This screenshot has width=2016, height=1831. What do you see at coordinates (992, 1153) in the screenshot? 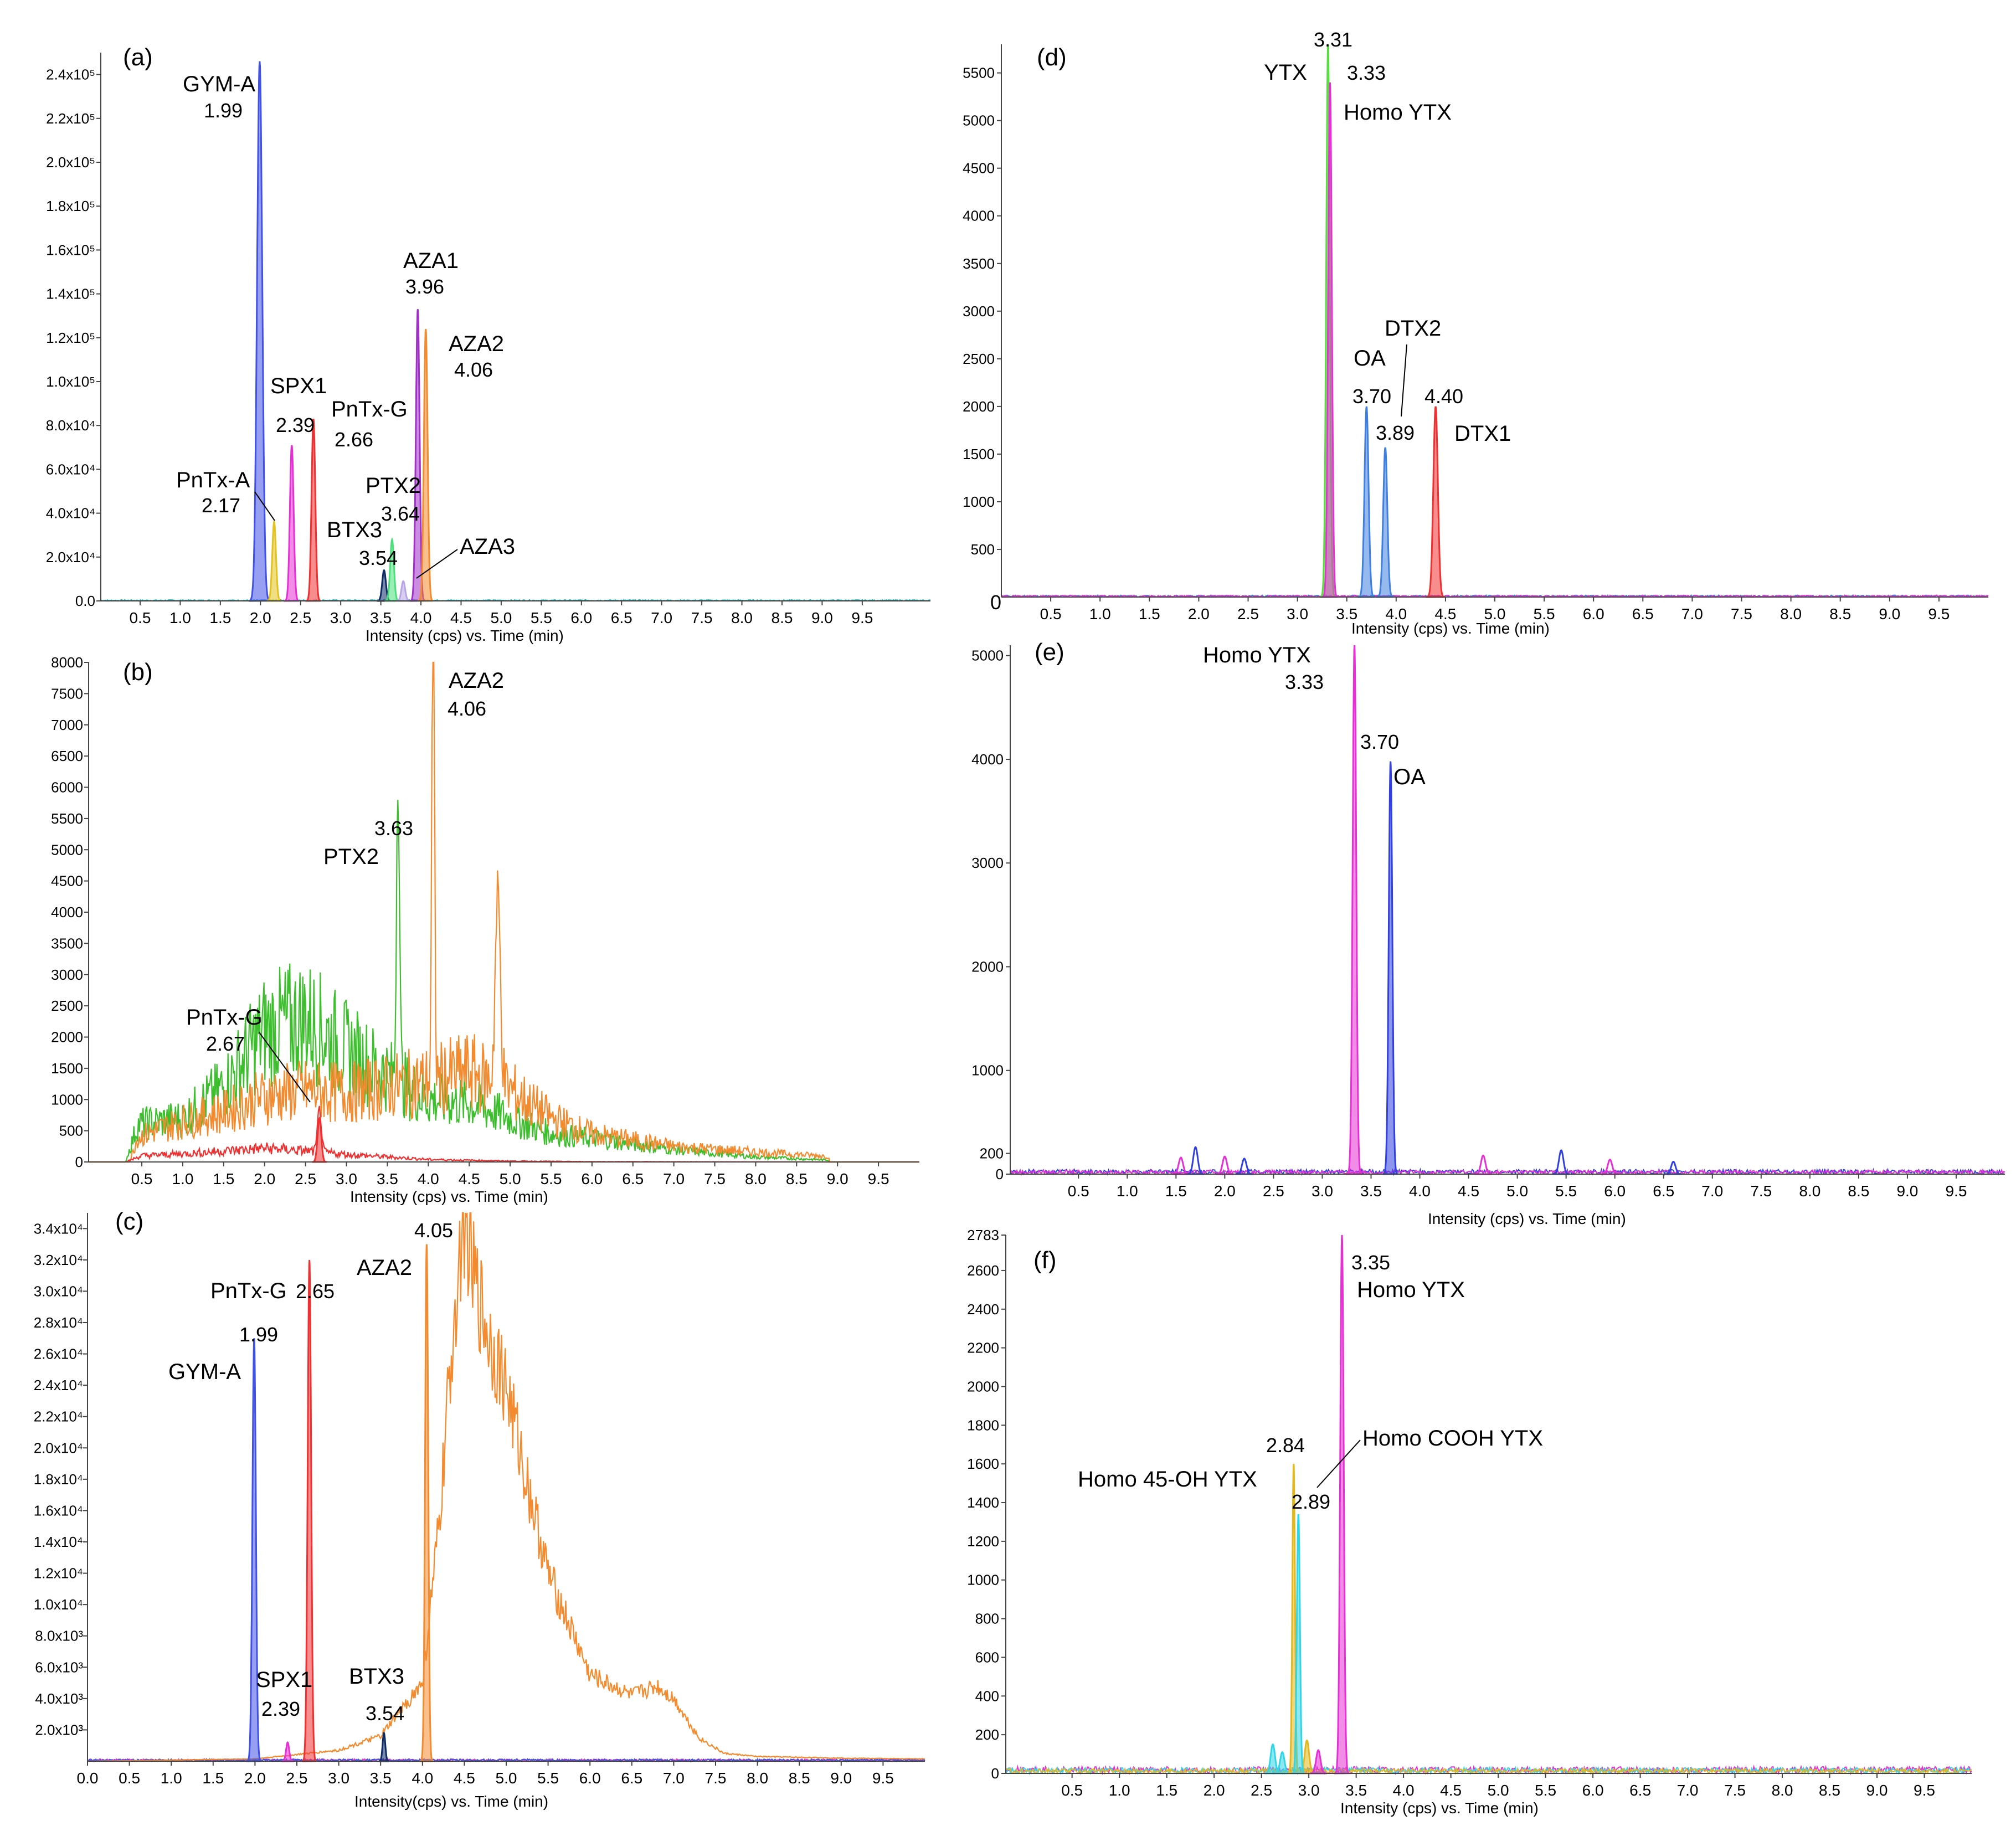
I see `y-tick-label: 200` at bounding box center [992, 1153].